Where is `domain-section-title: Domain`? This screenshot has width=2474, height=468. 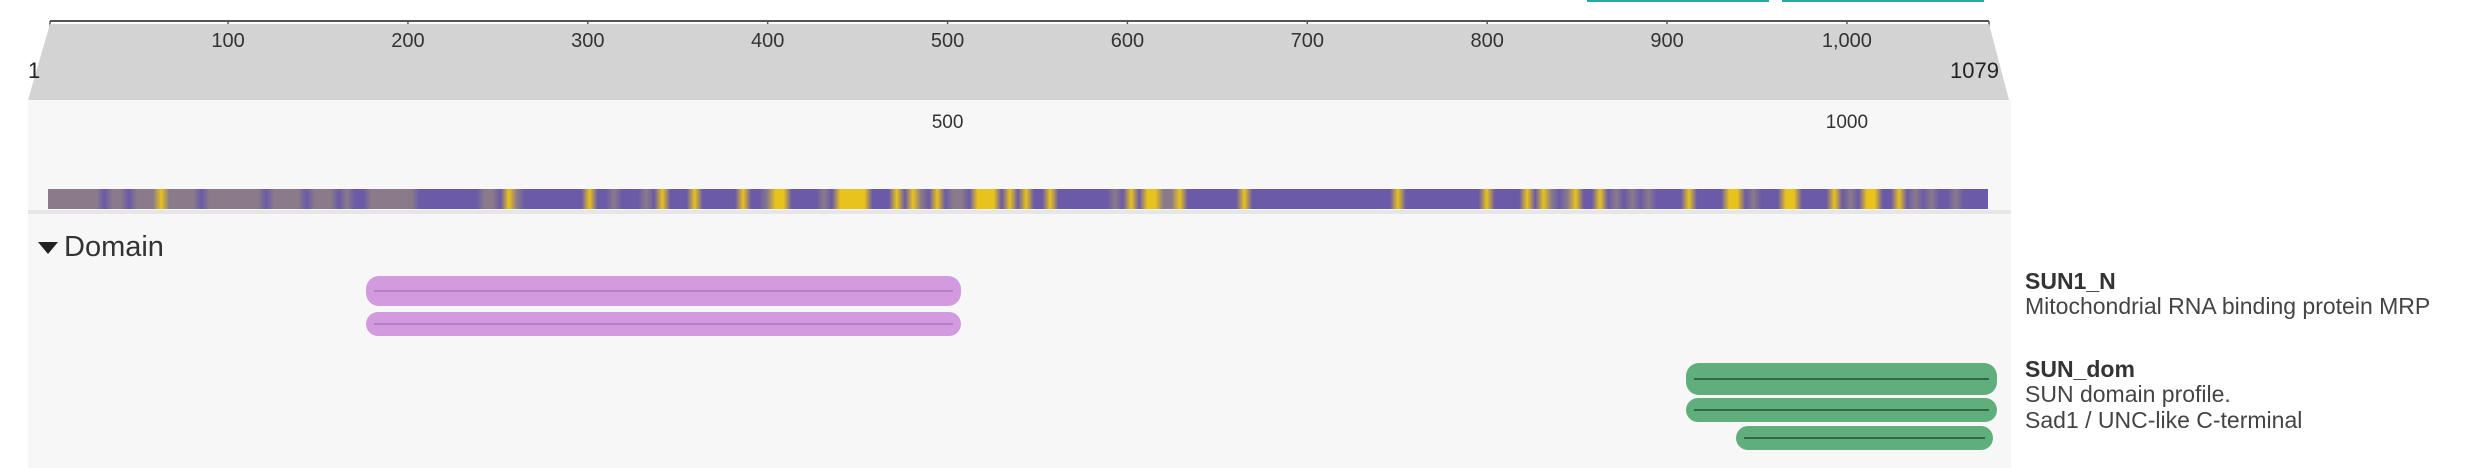
domain-section-title: Domain is located at coordinates (114, 247).